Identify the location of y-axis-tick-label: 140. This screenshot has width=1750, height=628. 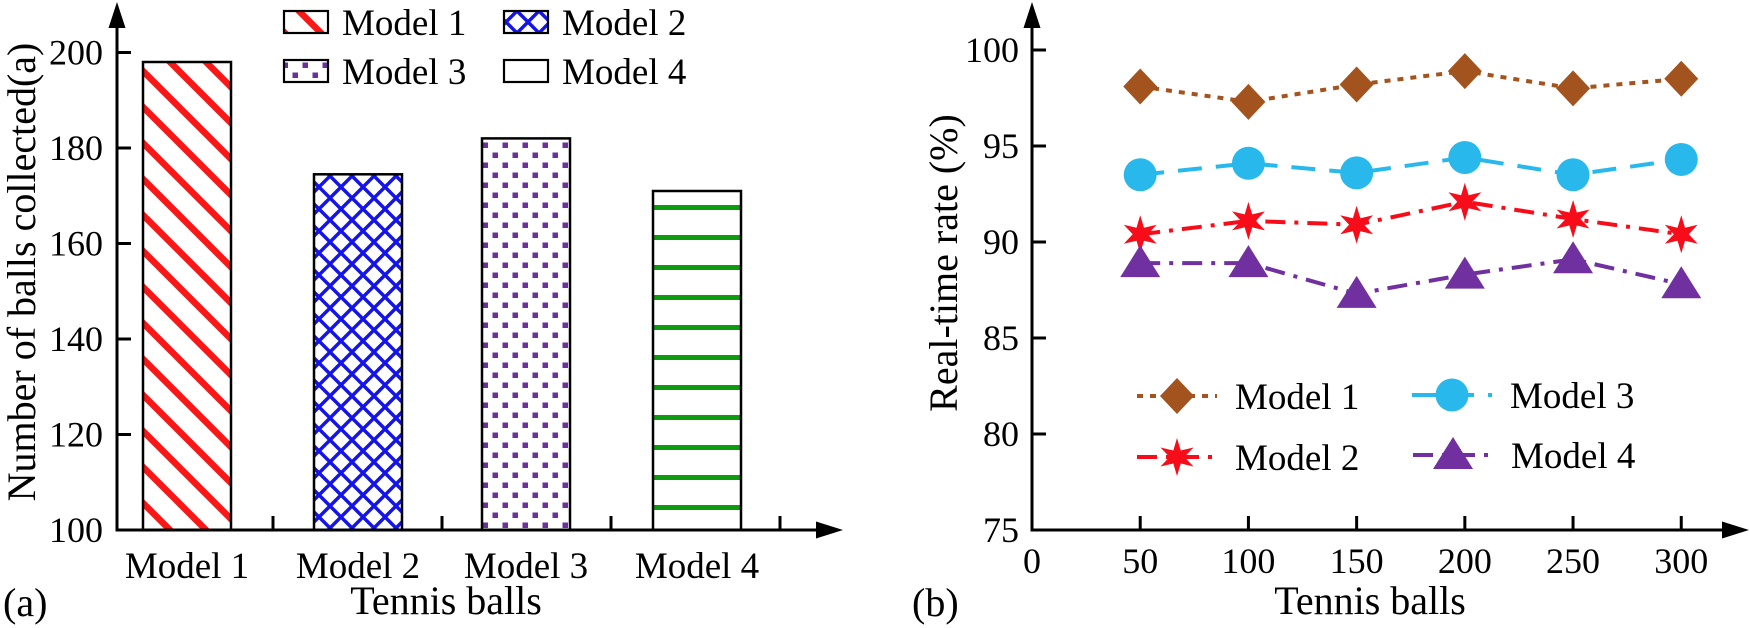
(76, 339).